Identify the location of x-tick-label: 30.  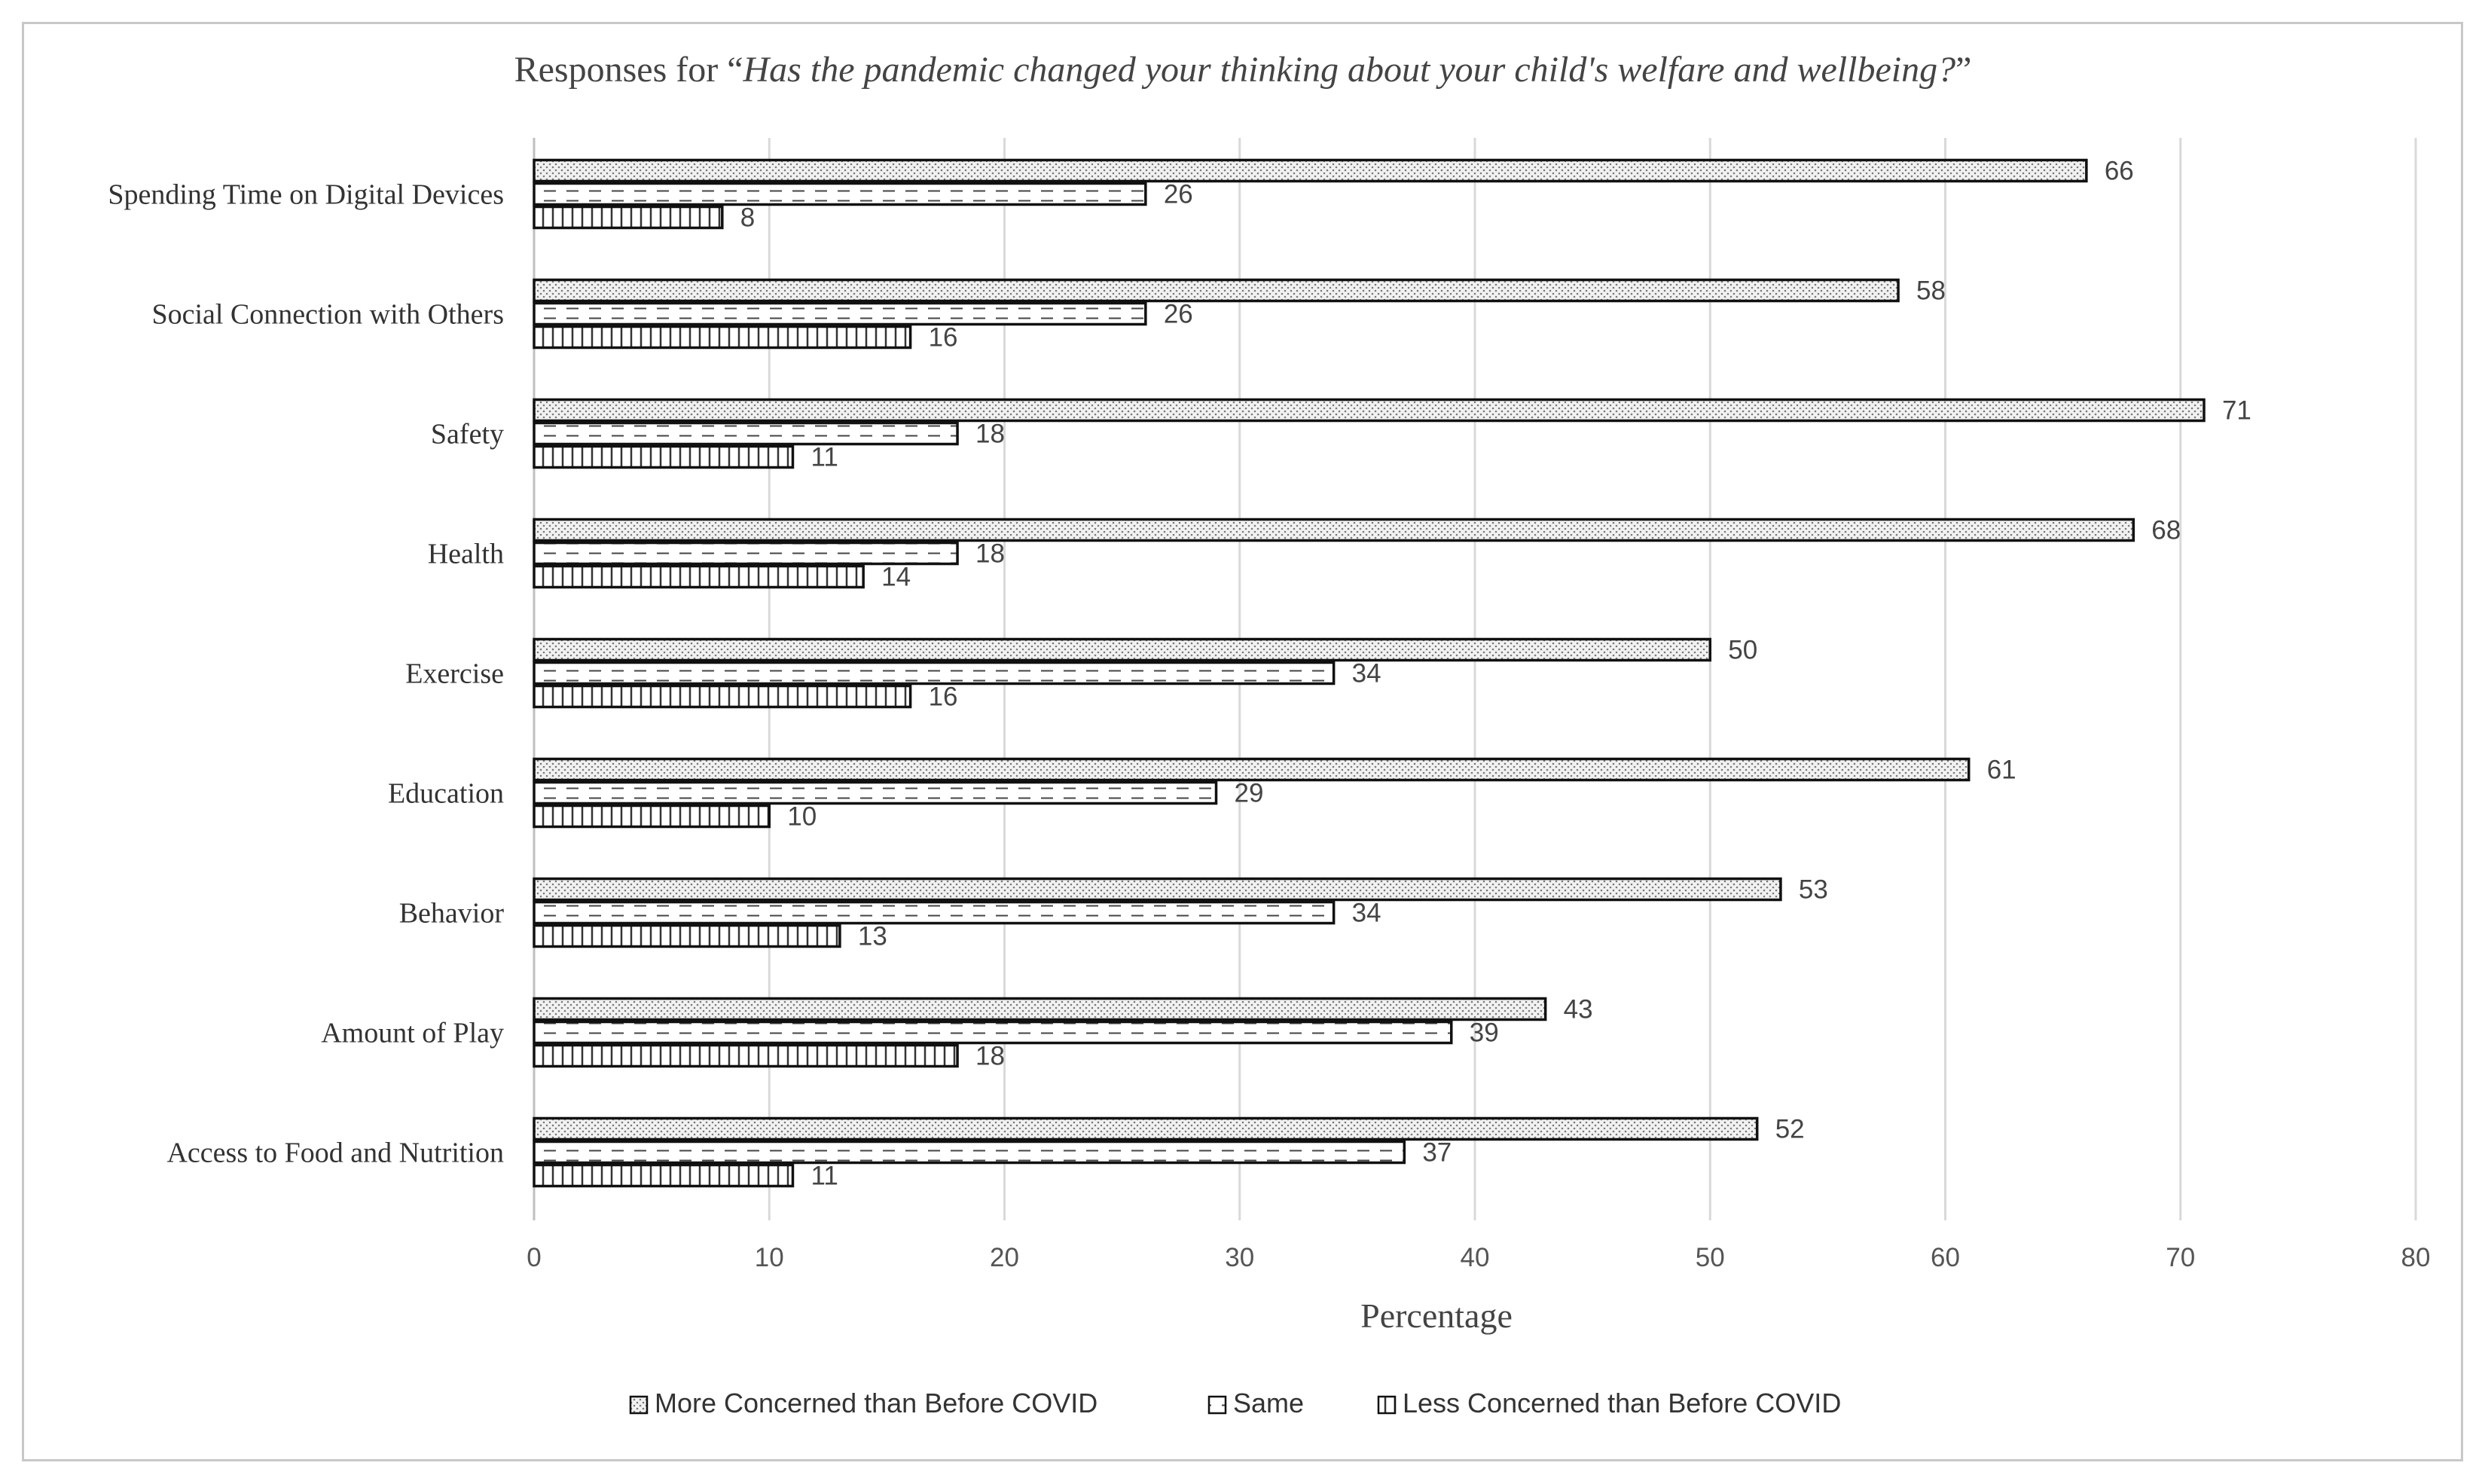
(1239, 1257).